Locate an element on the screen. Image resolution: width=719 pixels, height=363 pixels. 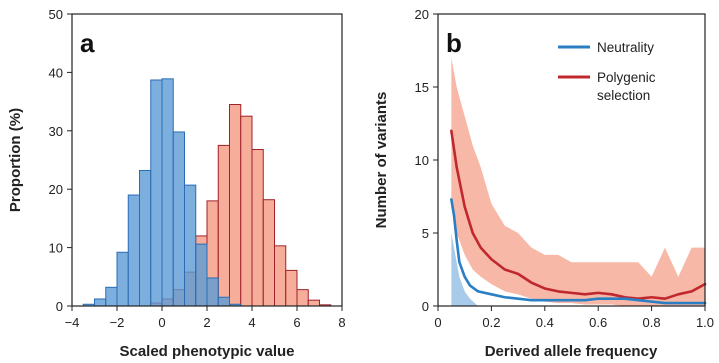
panel-a-xtick-label: −4 is located at coordinates (72, 322).